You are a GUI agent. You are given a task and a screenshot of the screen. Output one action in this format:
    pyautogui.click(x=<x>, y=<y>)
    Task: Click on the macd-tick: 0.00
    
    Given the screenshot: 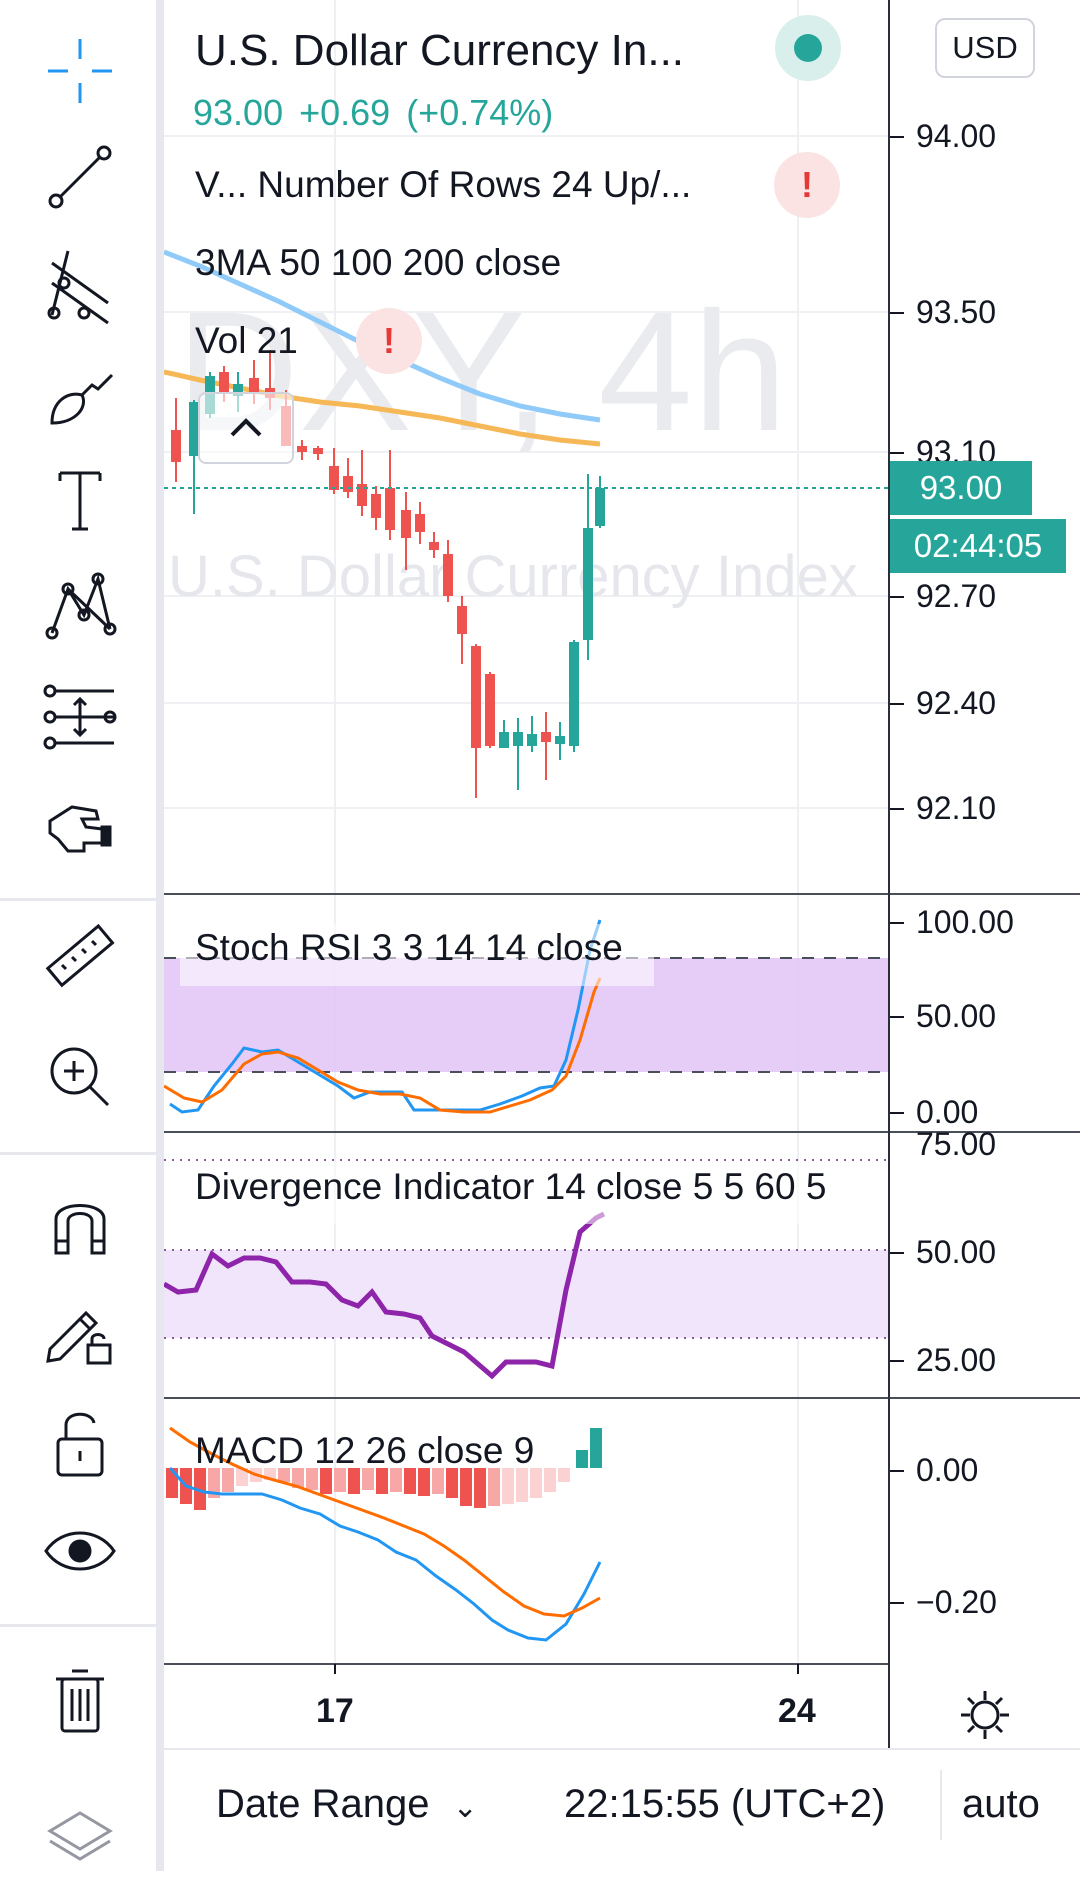 What is the action you would take?
    pyautogui.click(x=947, y=1470)
    